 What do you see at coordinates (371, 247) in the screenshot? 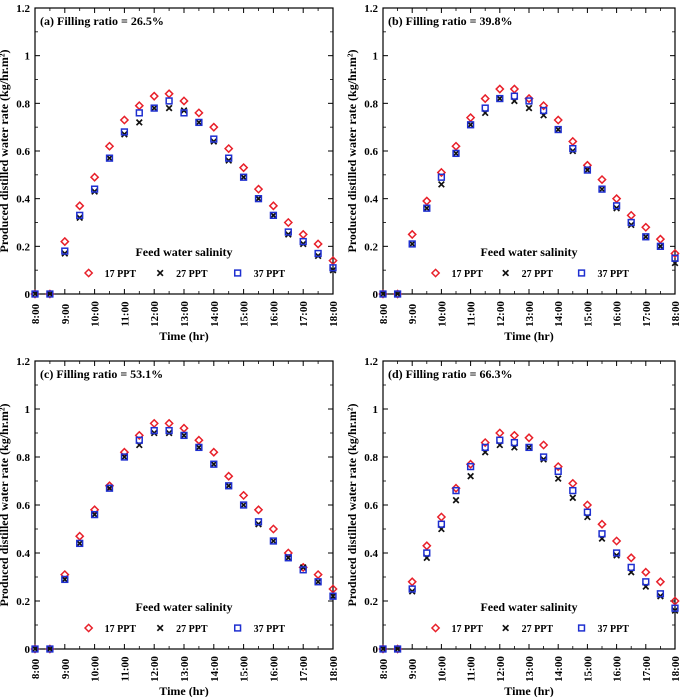
I see `y-tick-label: 0.2` at bounding box center [371, 247].